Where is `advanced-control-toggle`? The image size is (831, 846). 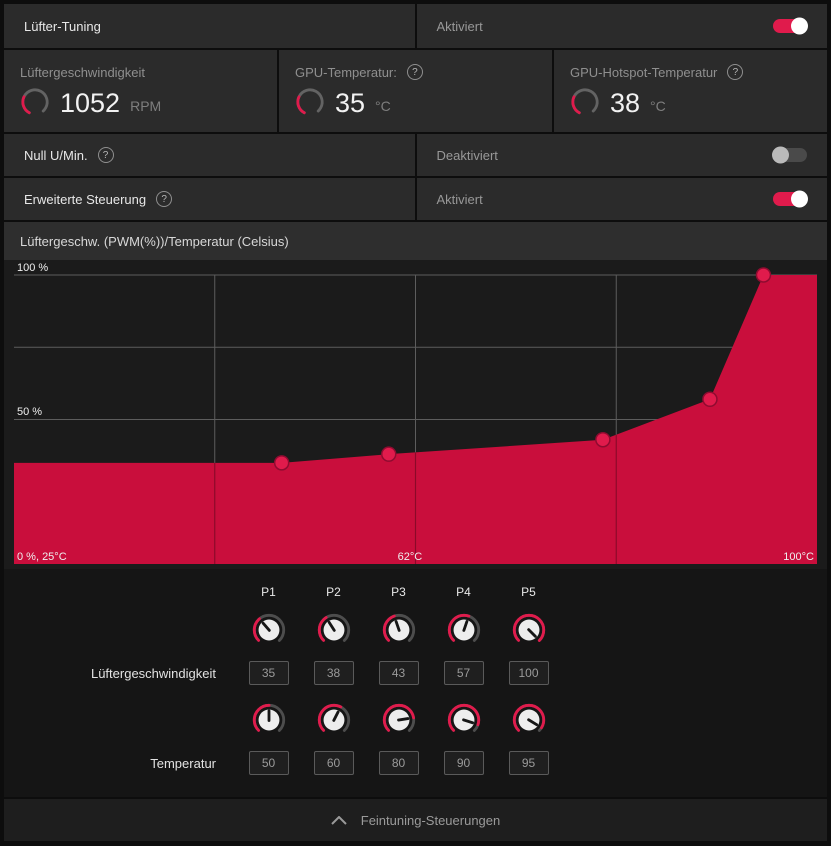 advanced-control-toggle is located at coordinates (790, 199).